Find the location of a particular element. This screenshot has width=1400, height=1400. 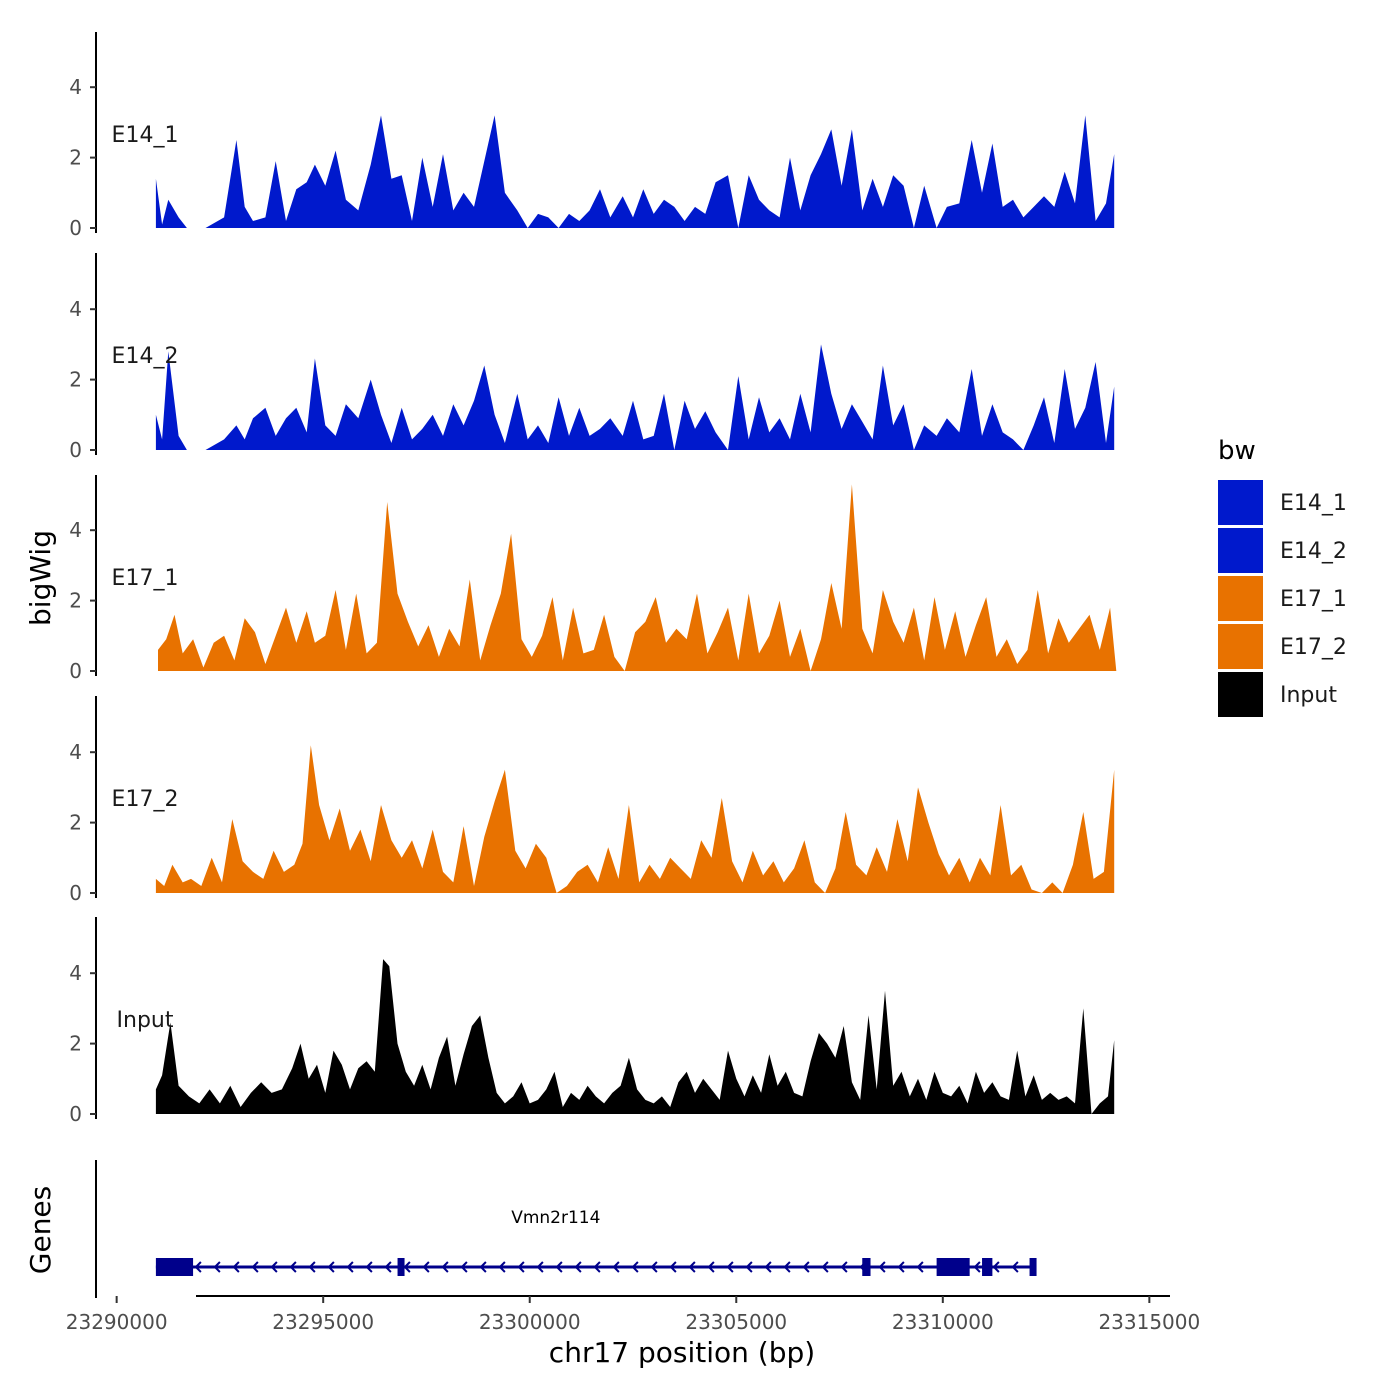

y-tick-label-input-0: 0 is located at coordinates (75, 1114).